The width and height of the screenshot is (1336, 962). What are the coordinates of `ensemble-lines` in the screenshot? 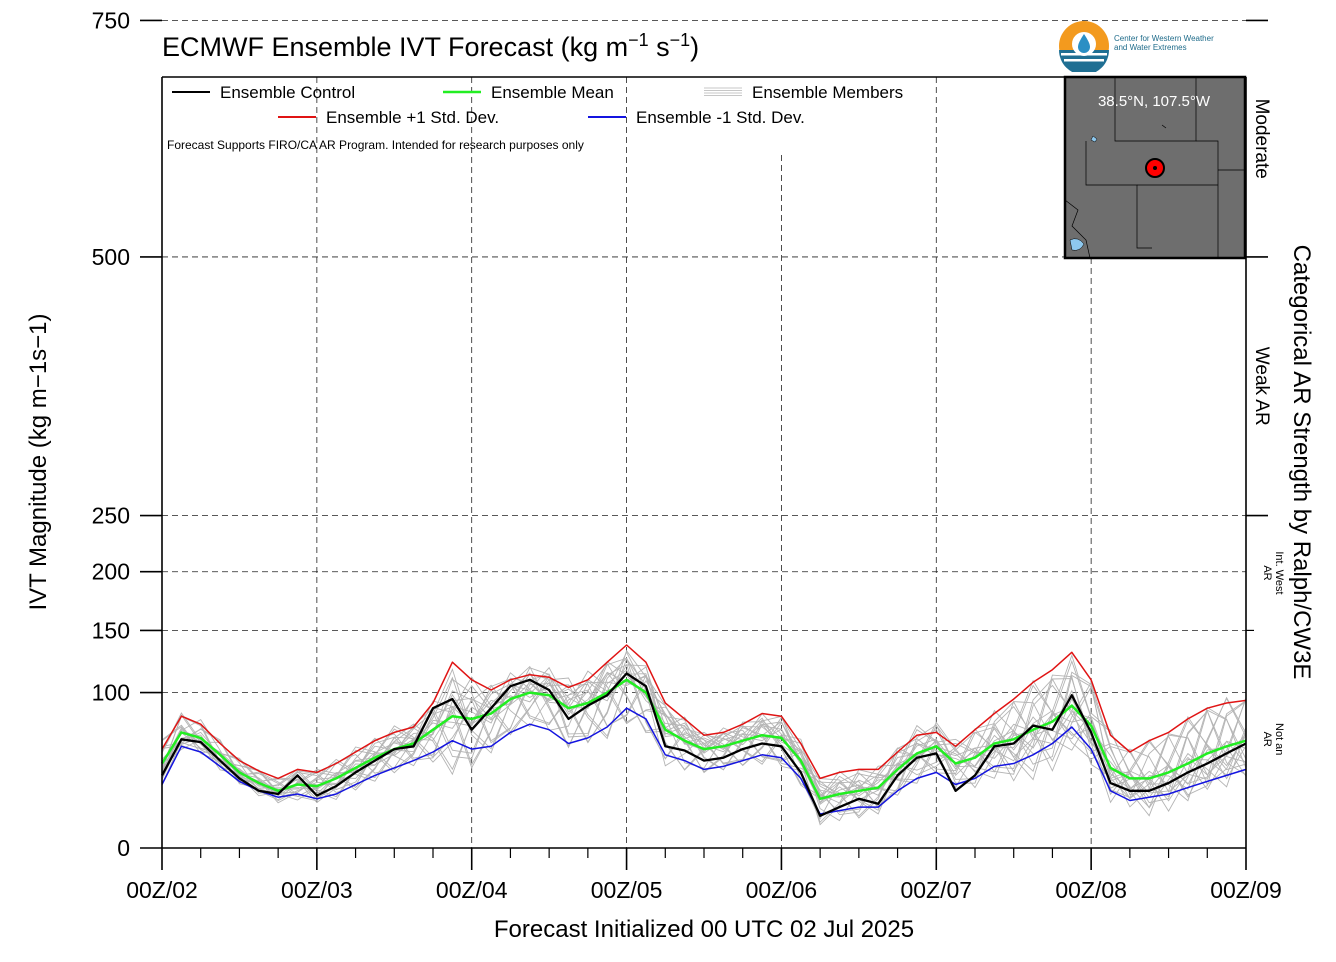 It's located at (703, 730).